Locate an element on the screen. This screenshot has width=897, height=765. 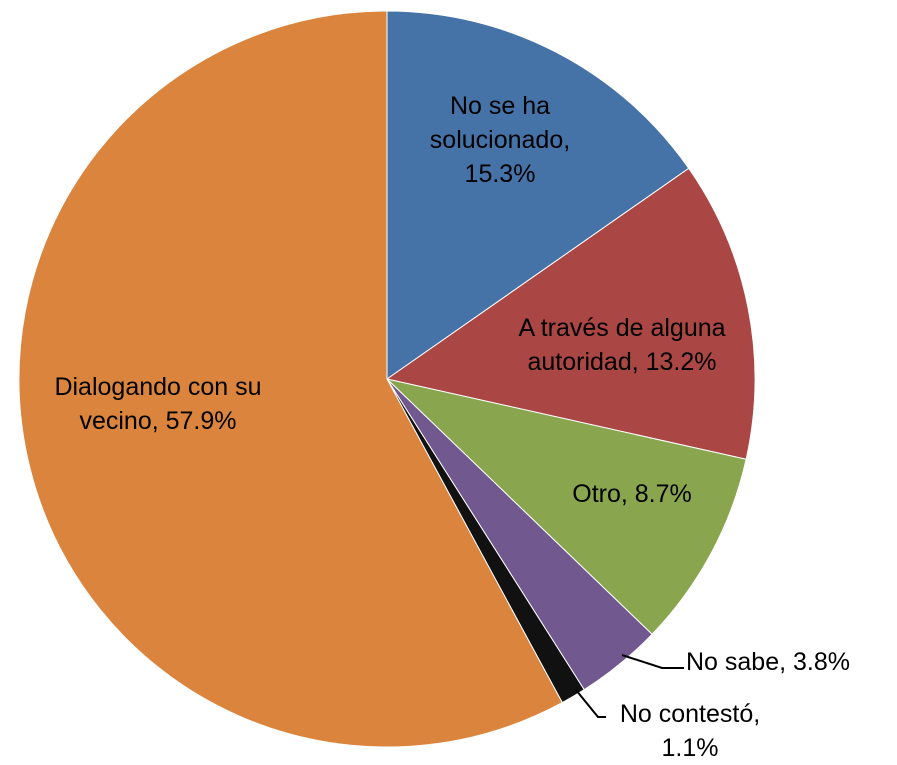
data-label: No contestó, 1.1% is located at coordinates (690, 731).